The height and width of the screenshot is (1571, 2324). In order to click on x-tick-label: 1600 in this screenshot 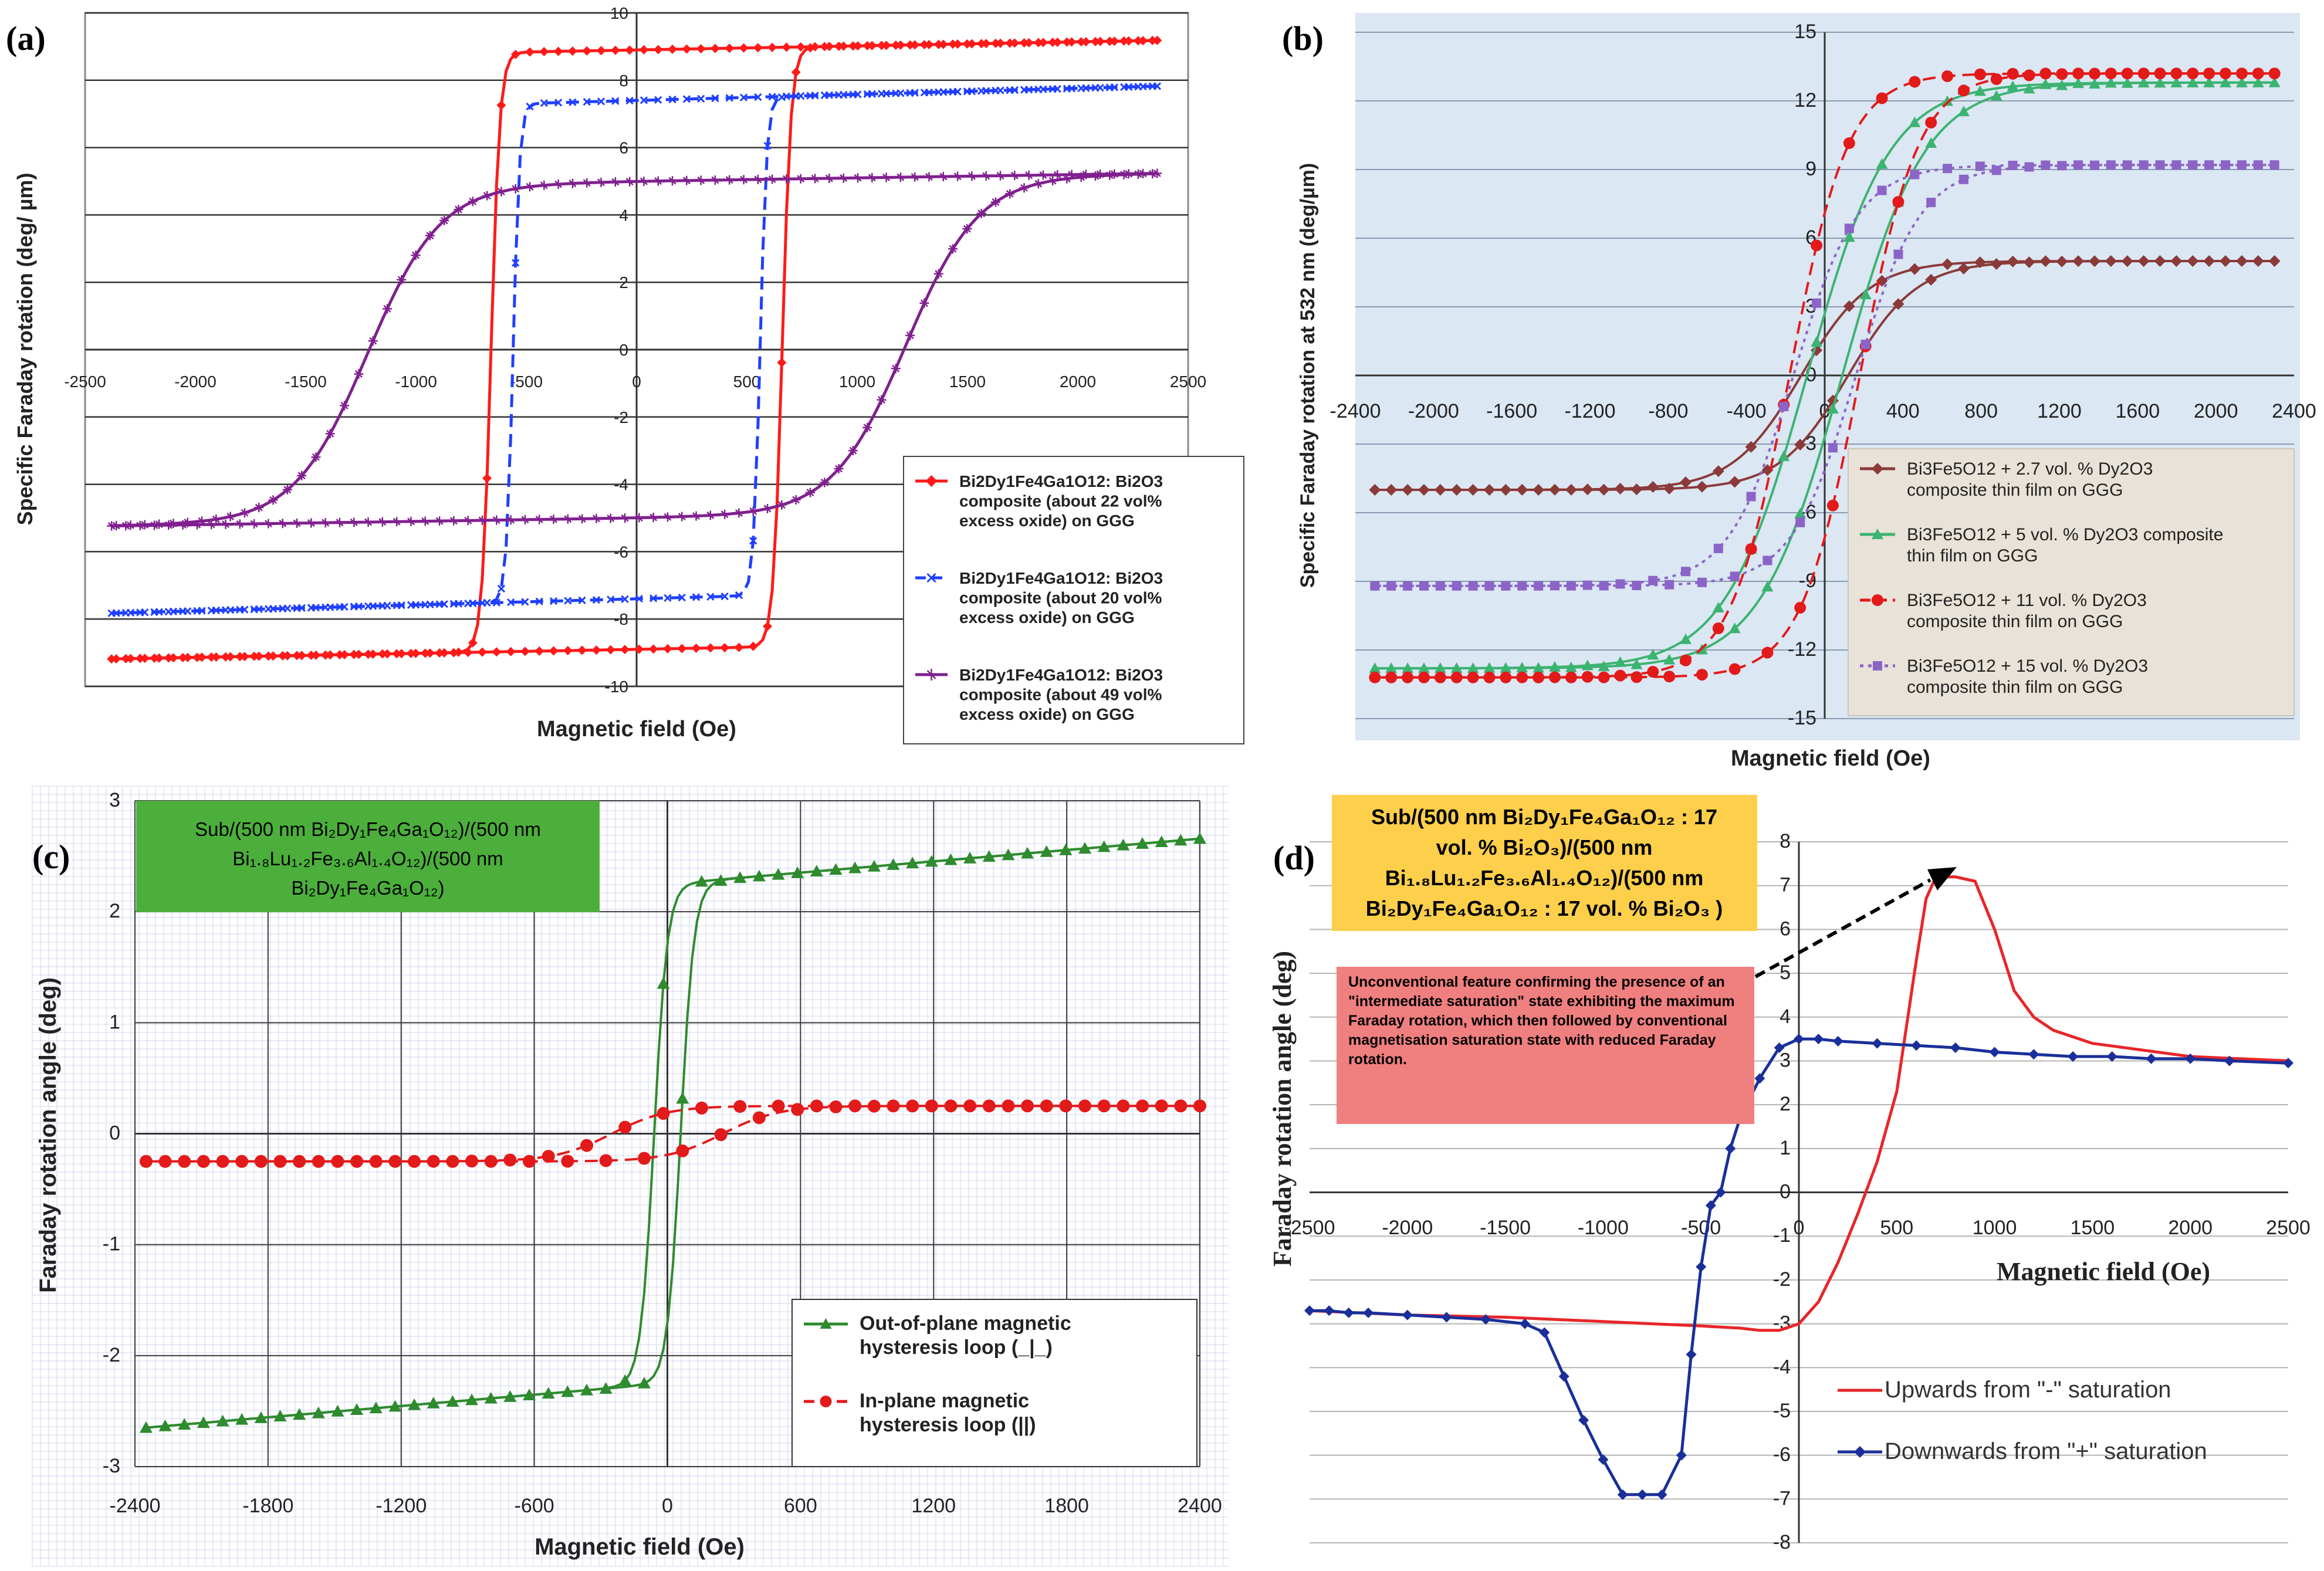, I will do `click(2138, 411)`.